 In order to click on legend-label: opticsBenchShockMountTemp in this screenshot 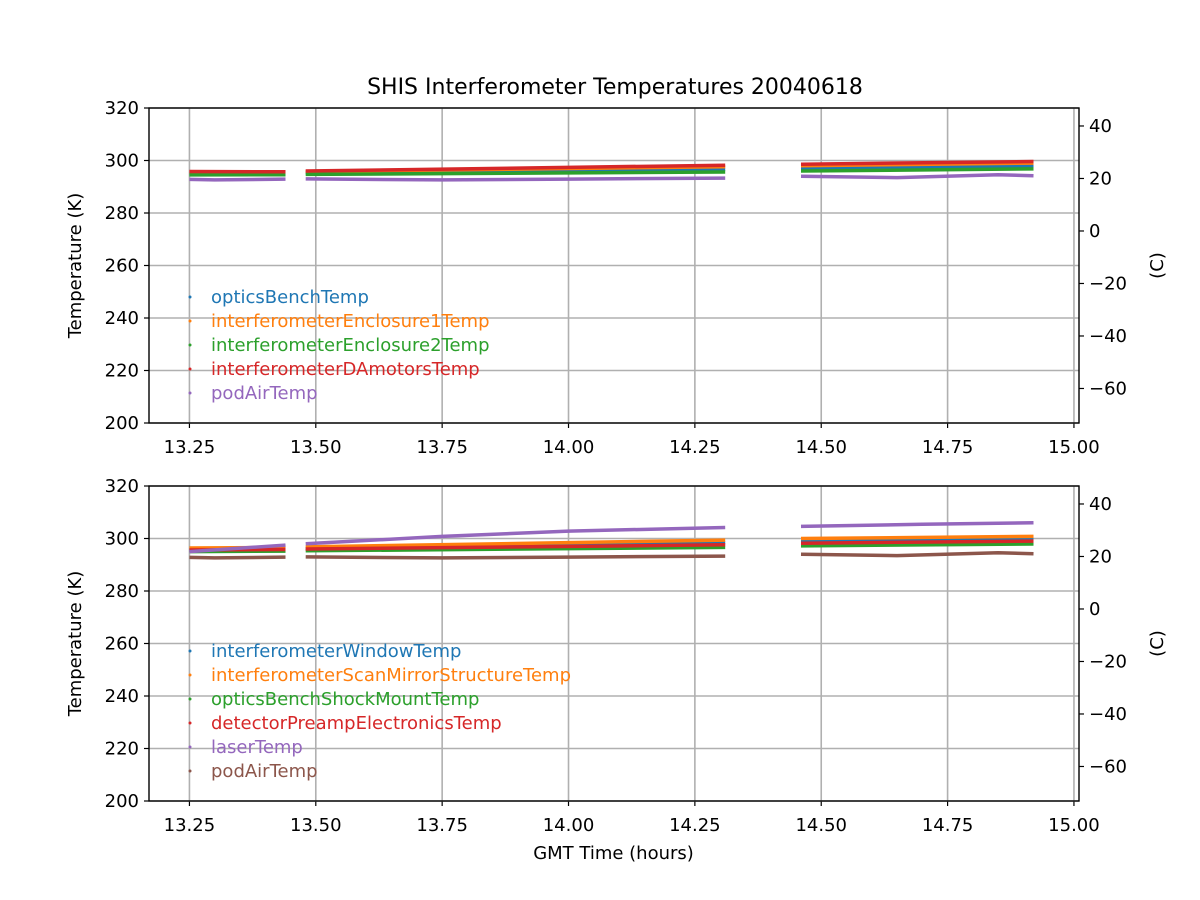, I will do `click(345, 699)`.